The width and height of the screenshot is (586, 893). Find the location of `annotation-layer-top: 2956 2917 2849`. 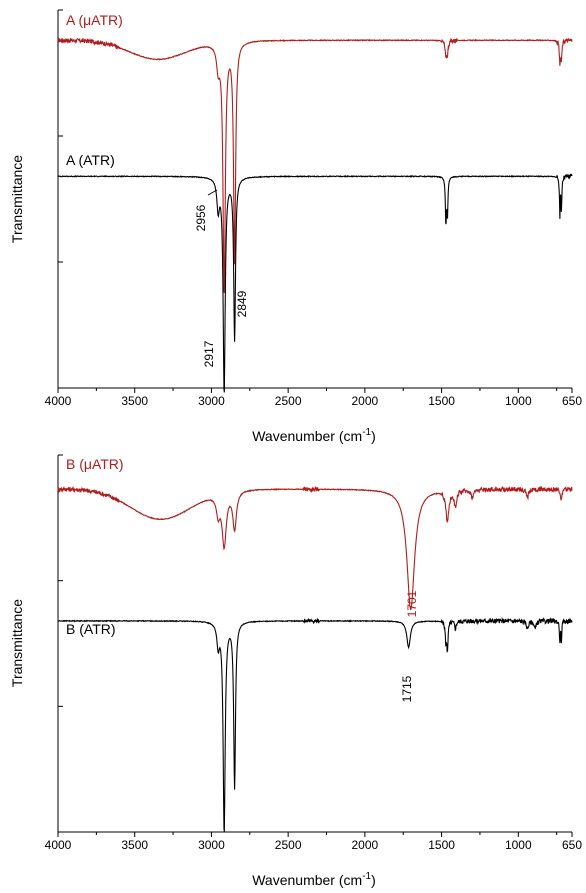

annotation-layer-top: 2956 2917 2849 is located at coordinates (221, 278).